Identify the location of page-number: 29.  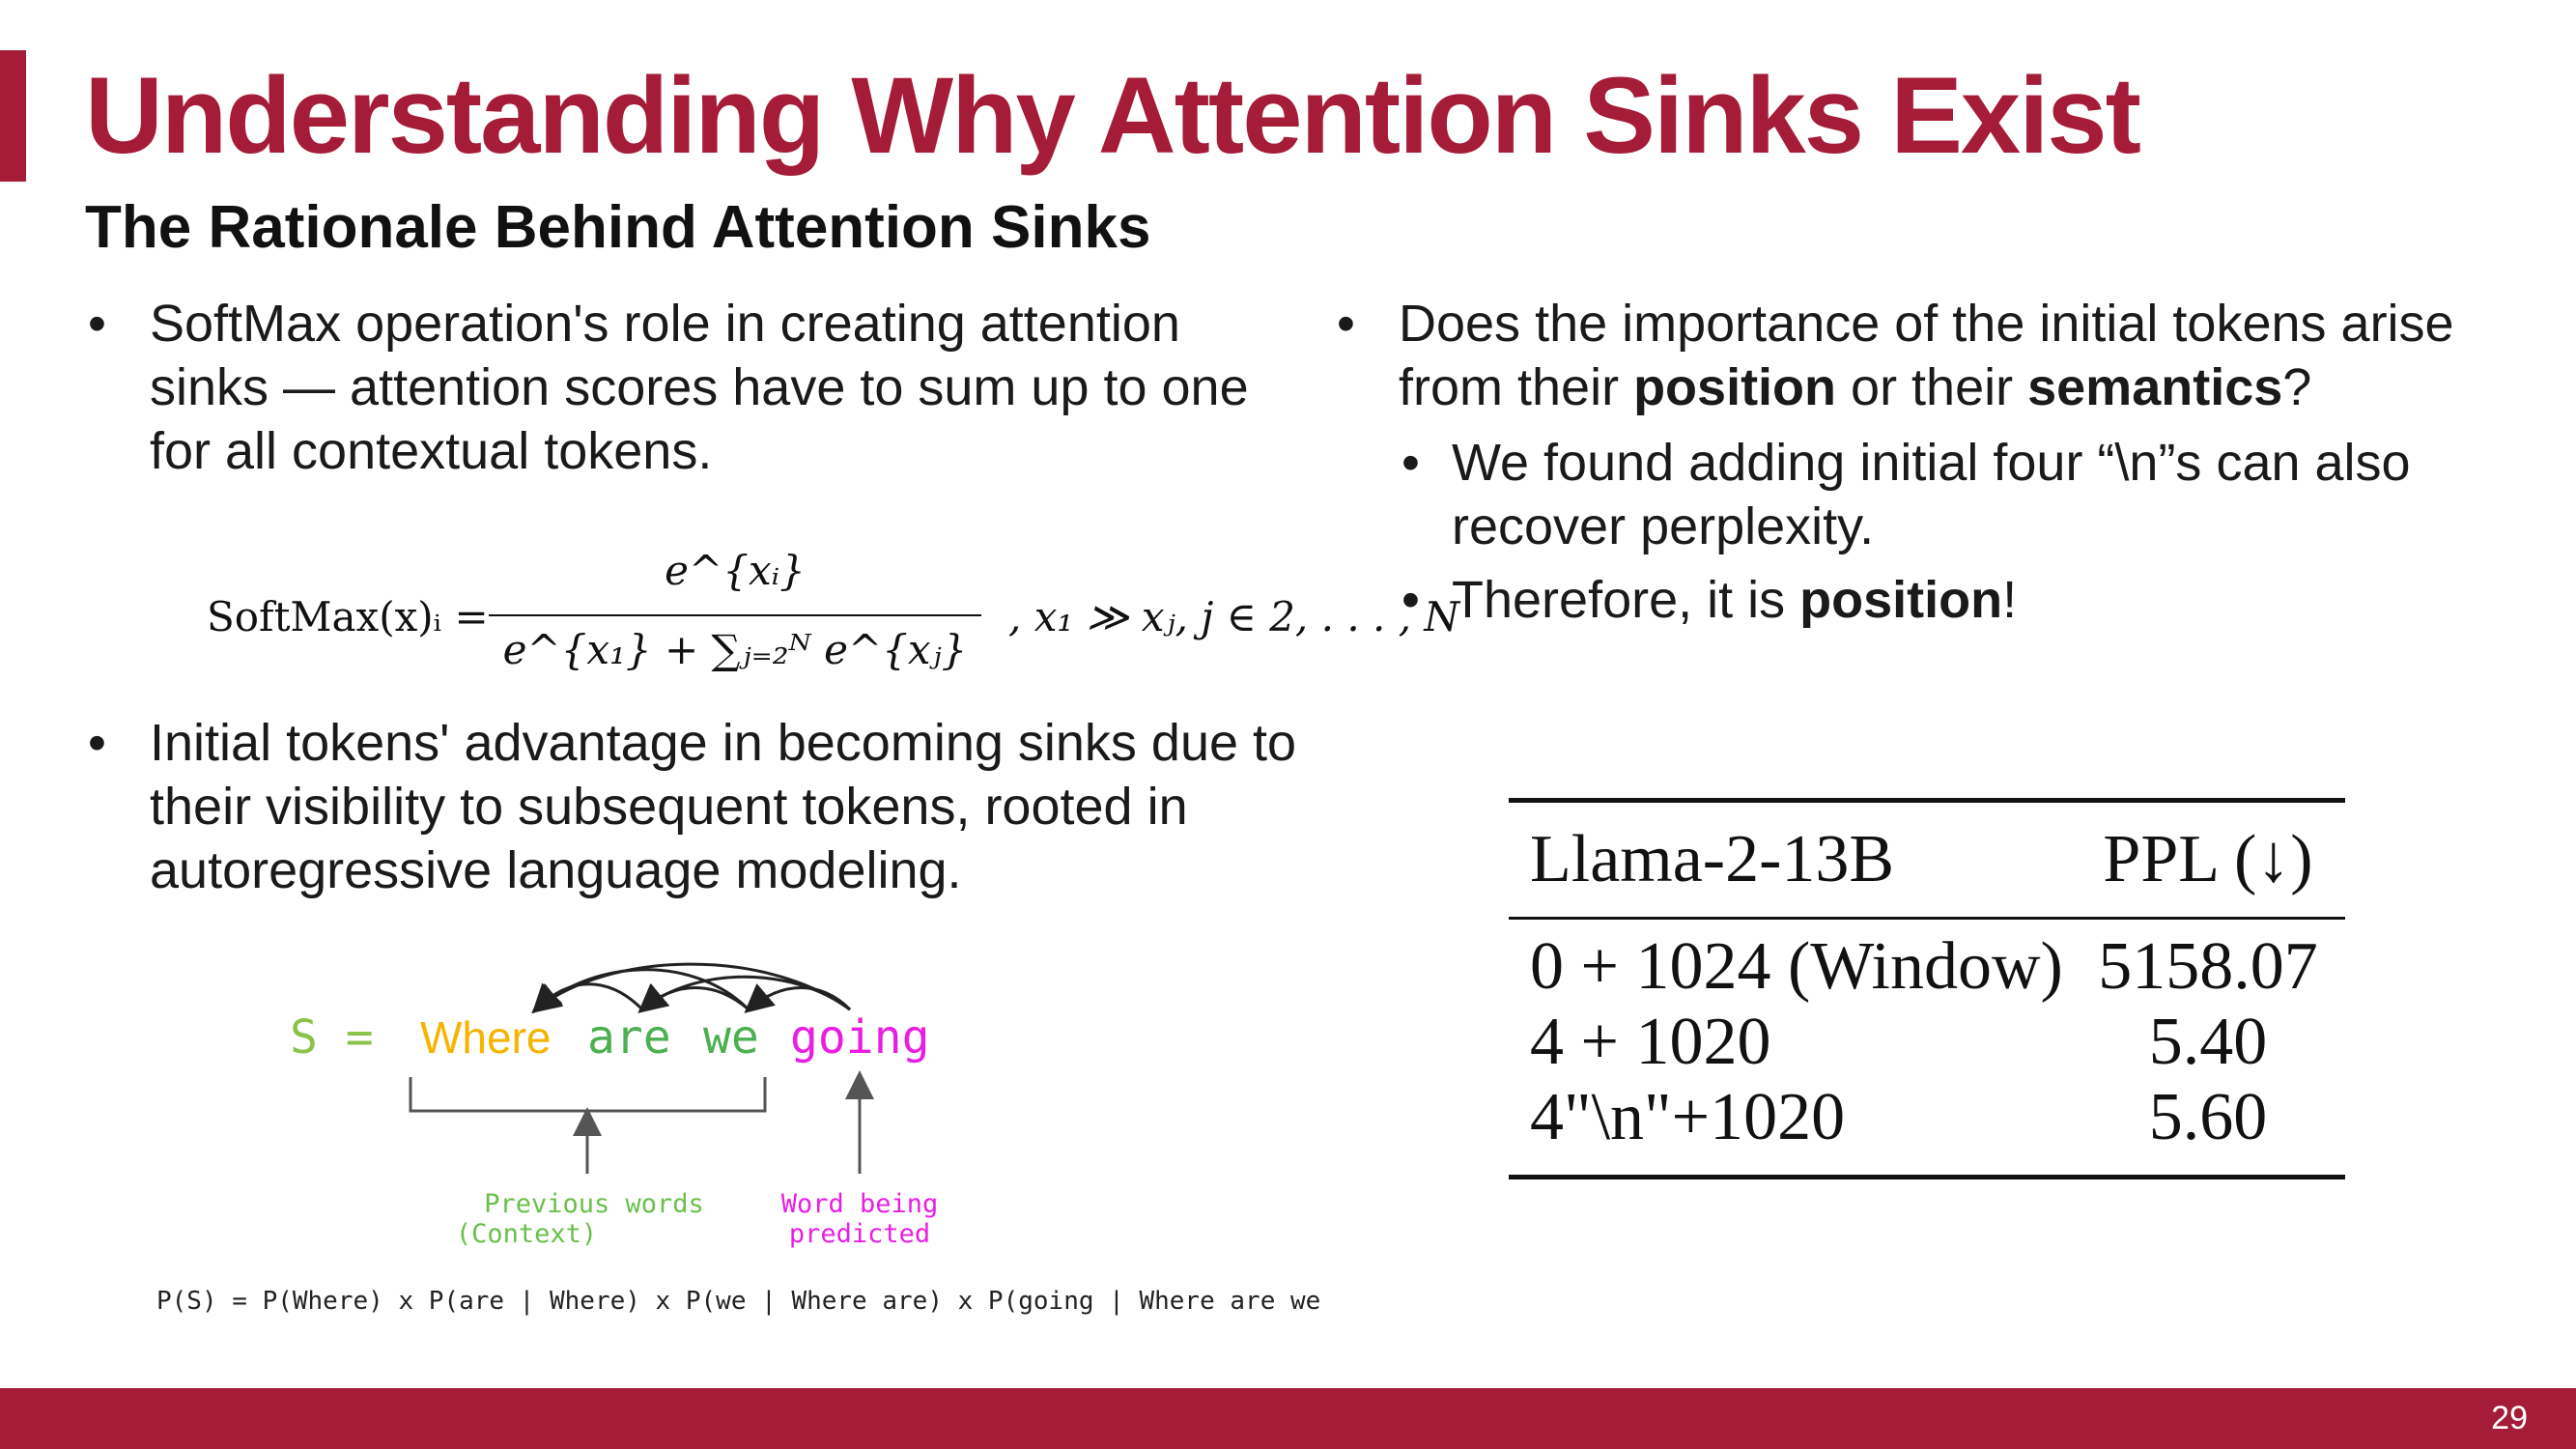
(2509, 1418).